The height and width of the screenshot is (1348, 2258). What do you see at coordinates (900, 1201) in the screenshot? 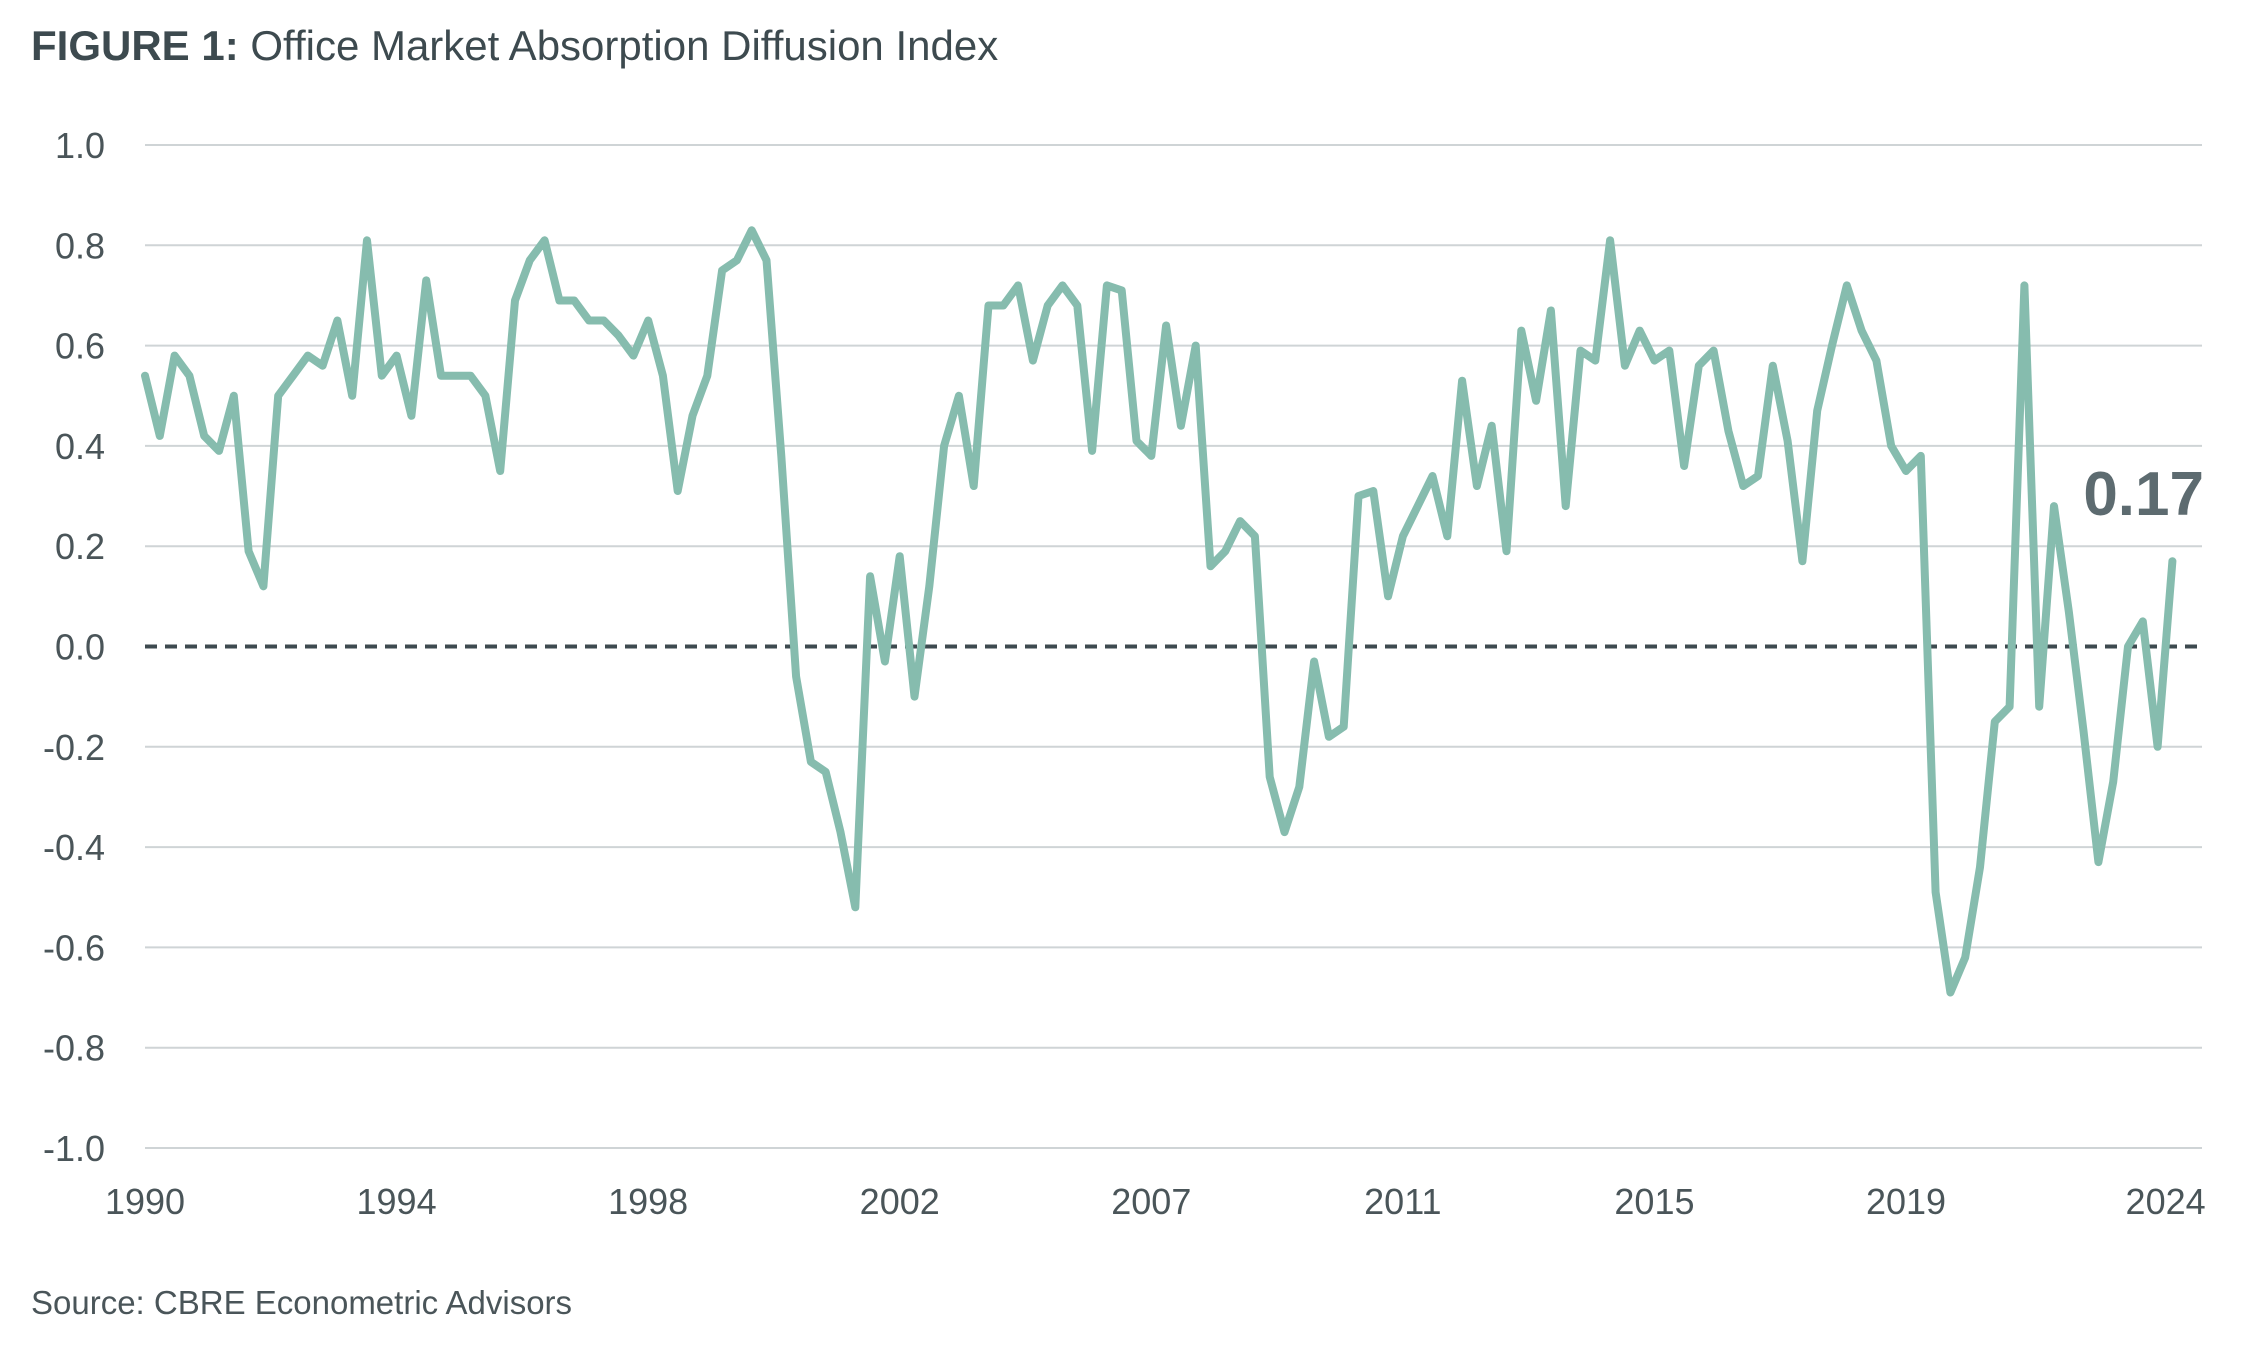
I see `x-tick-label: 2002` at bounding box center [900, 1201].